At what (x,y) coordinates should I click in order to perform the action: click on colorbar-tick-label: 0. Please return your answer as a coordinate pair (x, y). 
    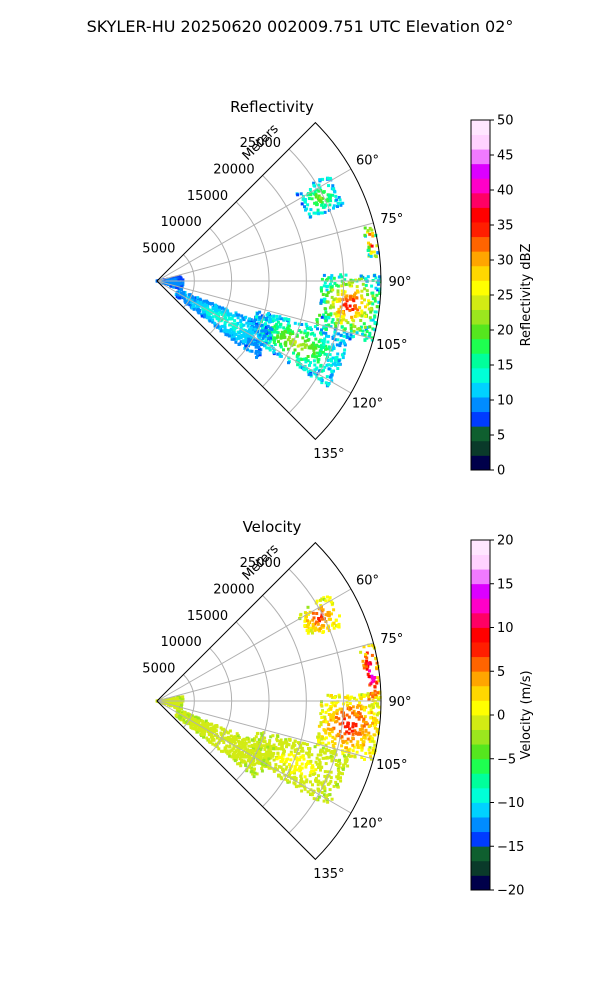
    Looking at the image, I should click on (501, 716).